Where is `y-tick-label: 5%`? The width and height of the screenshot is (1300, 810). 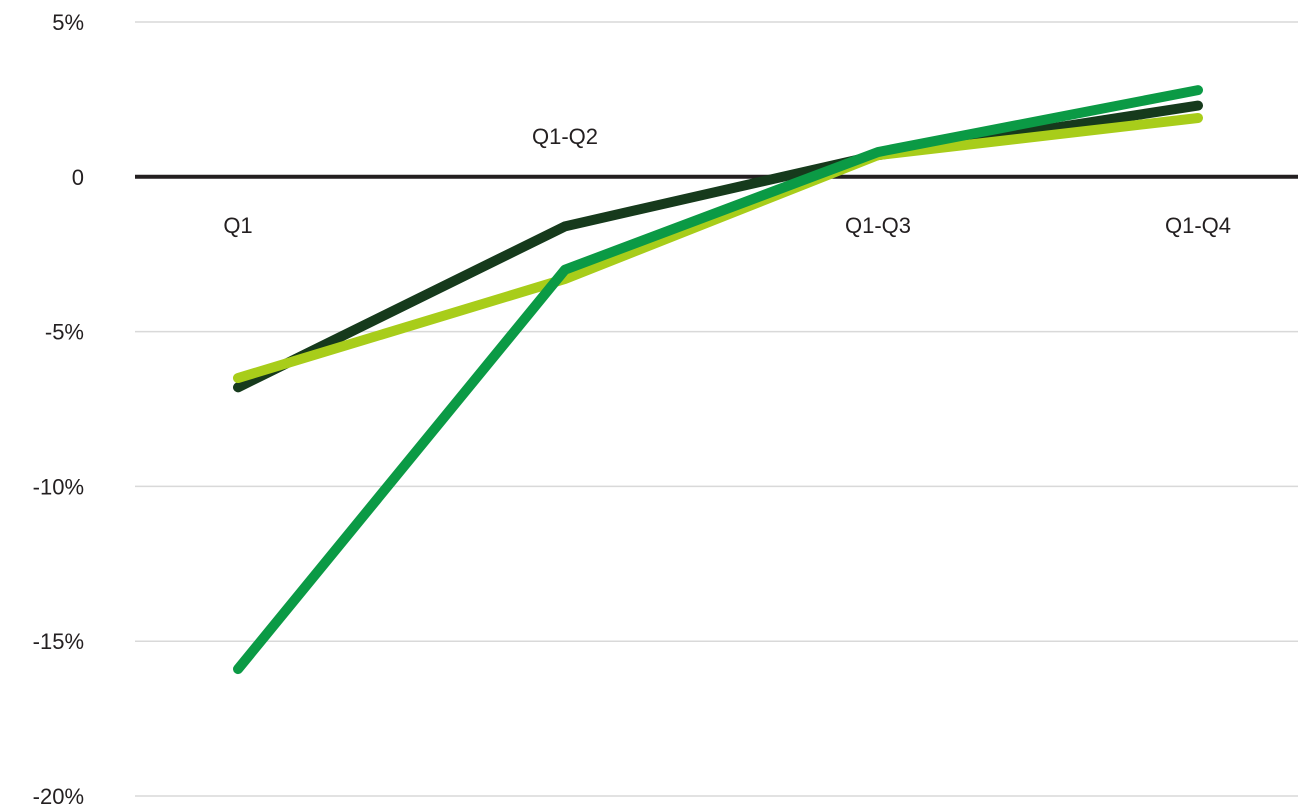 y-tick-label: 5% is located at coordinates (68, 22).